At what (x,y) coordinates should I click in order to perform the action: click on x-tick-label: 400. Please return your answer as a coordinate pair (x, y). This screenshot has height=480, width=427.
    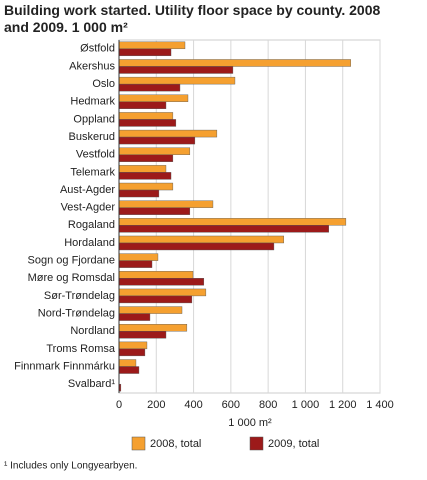
    Looking at the image, I should click on (193, 405).